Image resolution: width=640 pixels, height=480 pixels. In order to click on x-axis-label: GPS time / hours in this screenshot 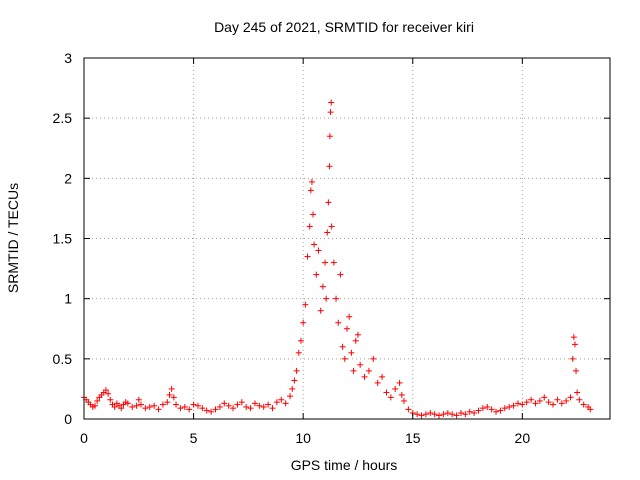, I will do `click(344, 465)`.